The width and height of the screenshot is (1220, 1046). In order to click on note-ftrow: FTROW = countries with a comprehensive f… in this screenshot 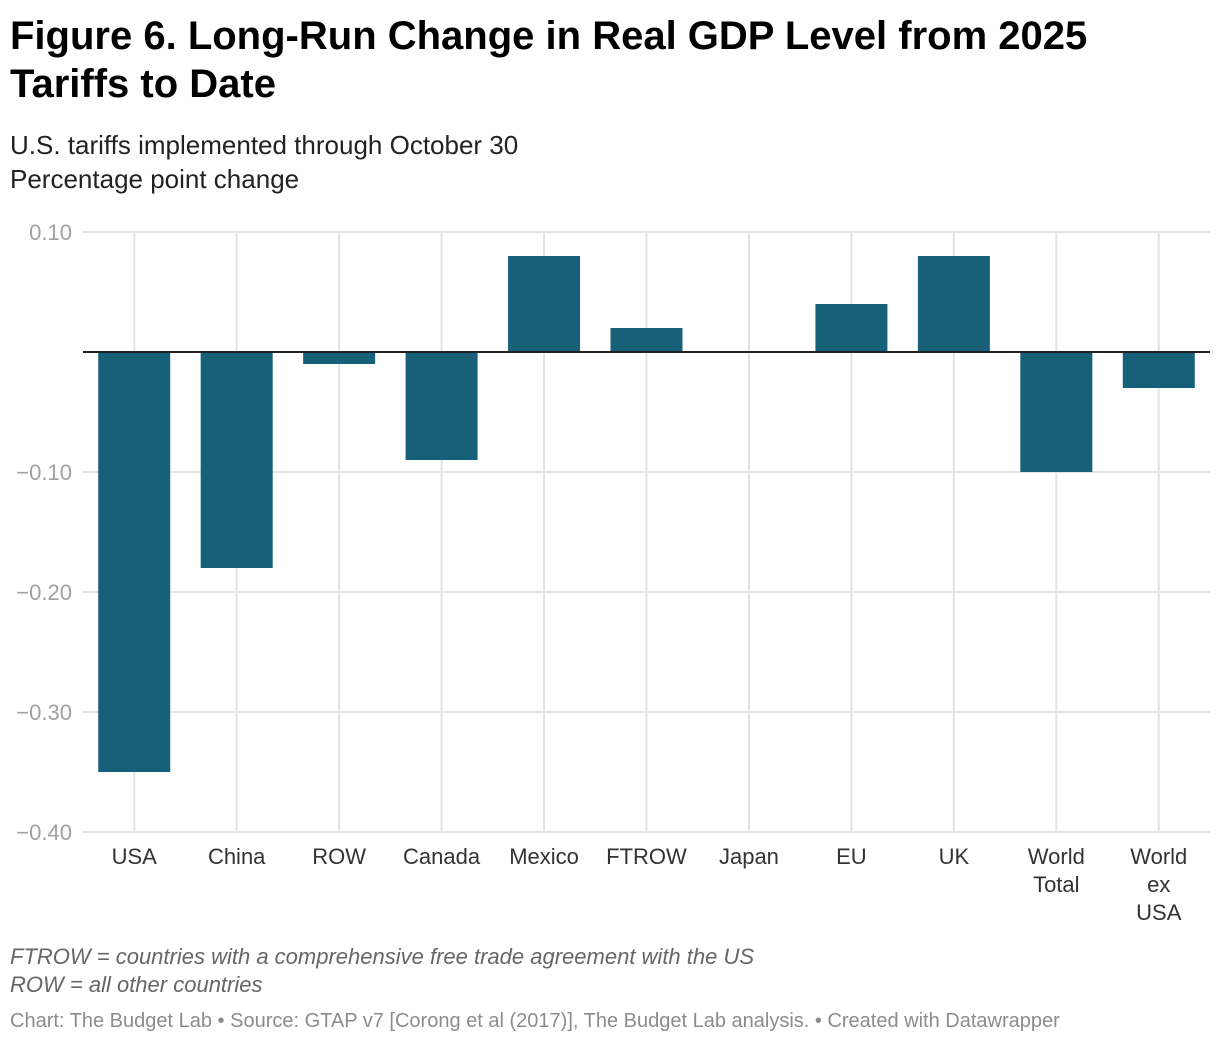, I will do `click(382, 956)`.